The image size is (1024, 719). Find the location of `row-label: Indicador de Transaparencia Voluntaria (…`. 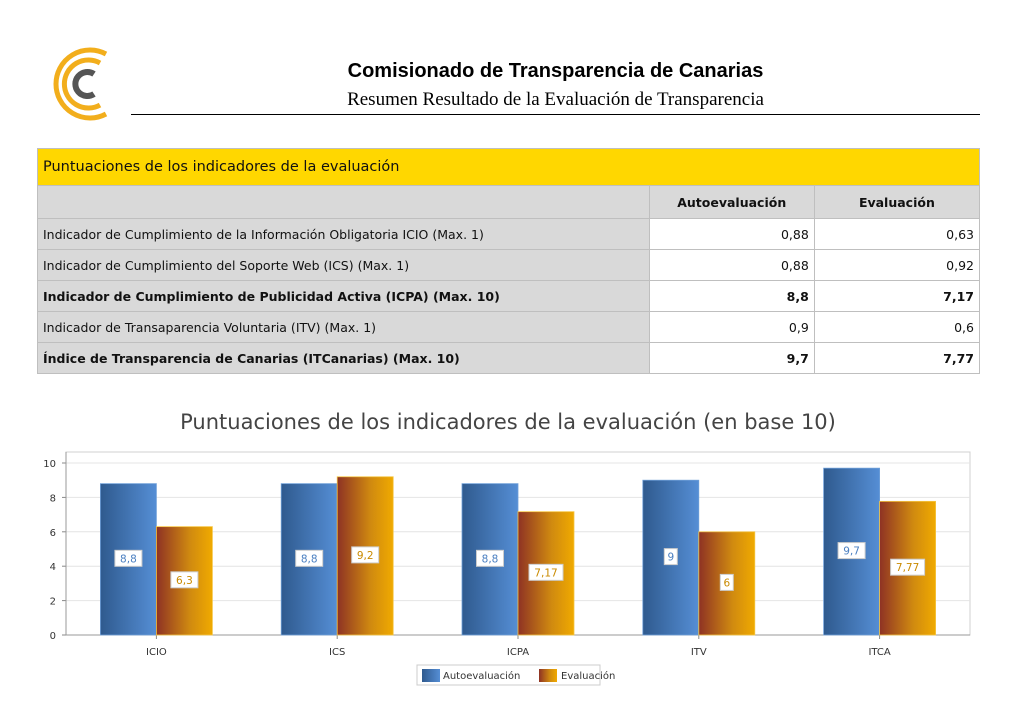

row-label: Indicador de Transaparencia Voluntaria (… is located at coordinates (343, 327).